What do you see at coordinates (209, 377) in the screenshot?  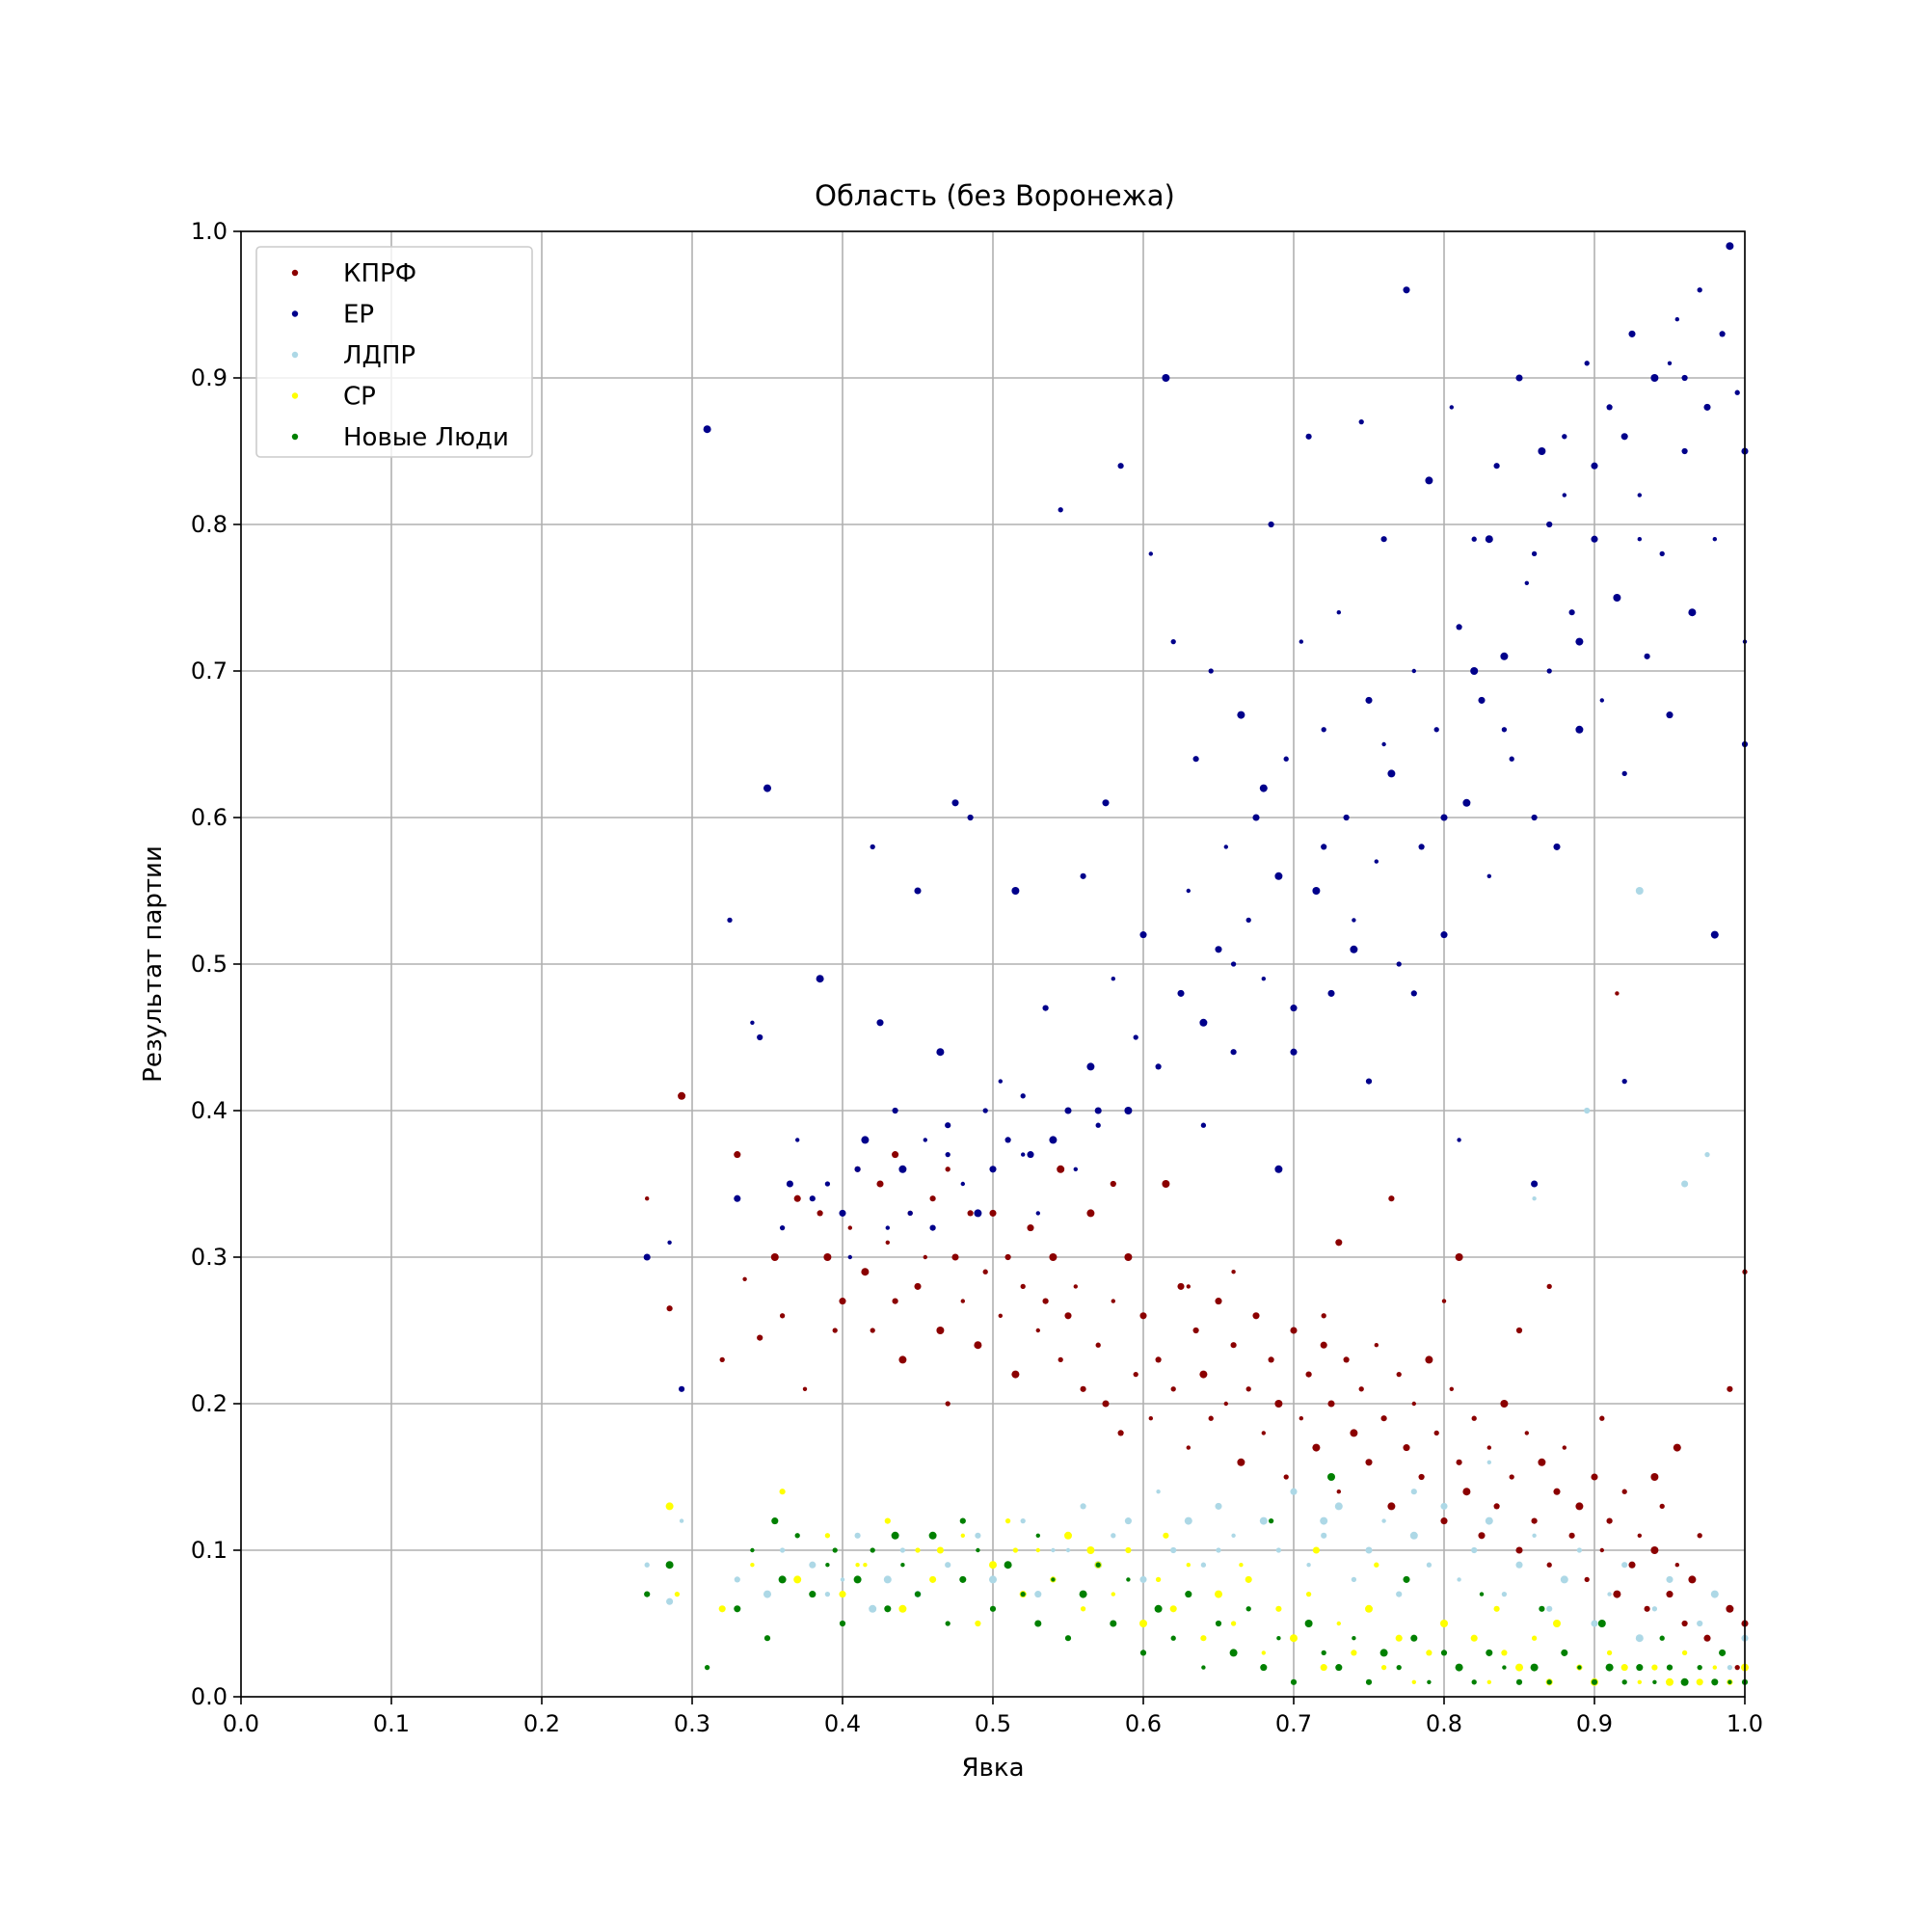 I see `y-tick-label: 0.9` at bounding box center [209, 377].